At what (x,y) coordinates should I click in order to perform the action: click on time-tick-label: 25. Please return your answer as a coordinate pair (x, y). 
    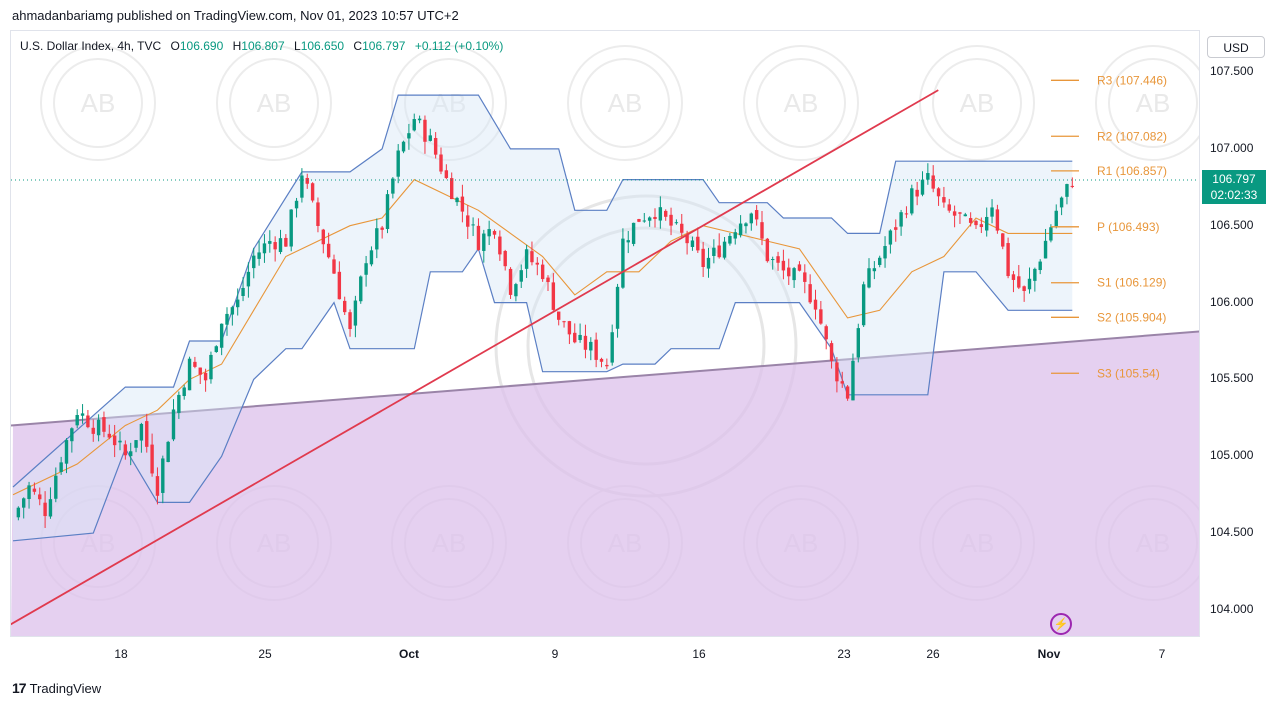
    Looking at the image, I should click on (265, 654).